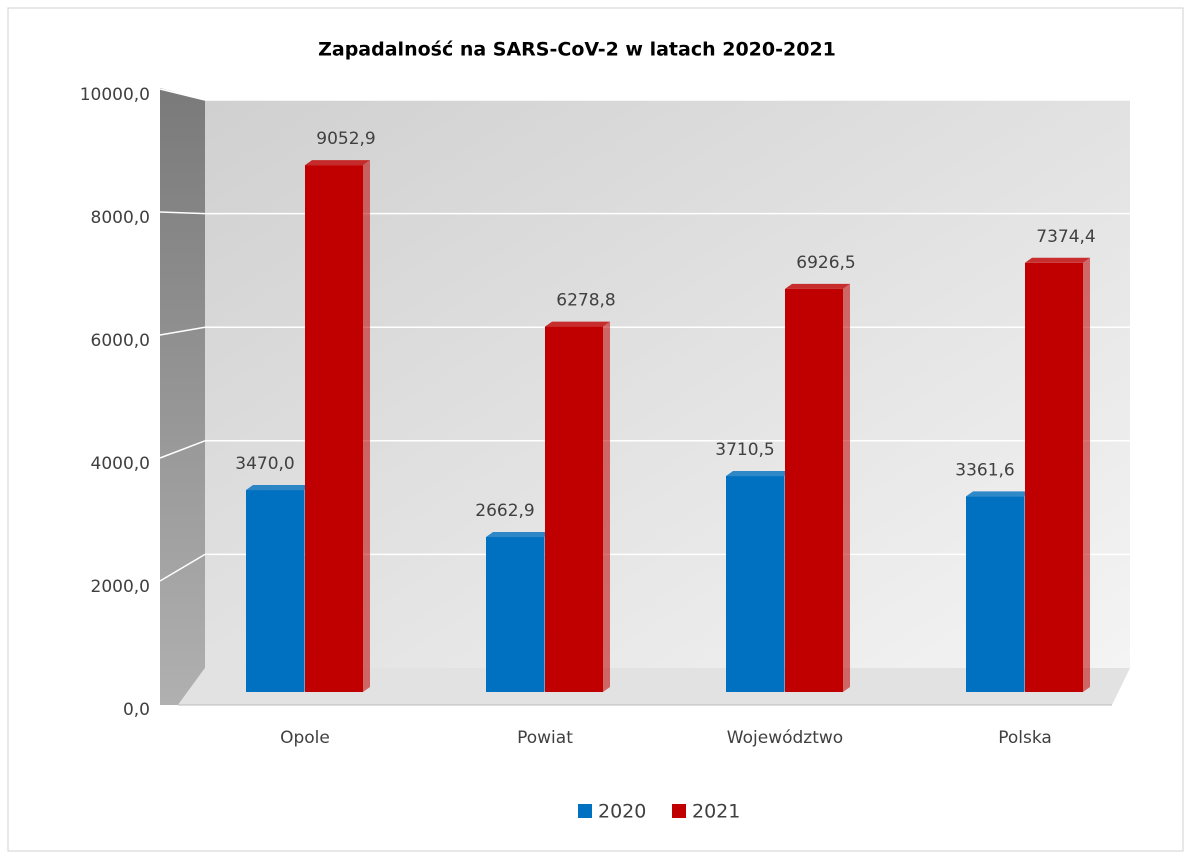 The width and height of the screenshot is (1193, 861). What do you see at coordinates (120, 464) in the screenshot?
I see `y-tick-label: 4000,0` at bounding box center [120, 464].